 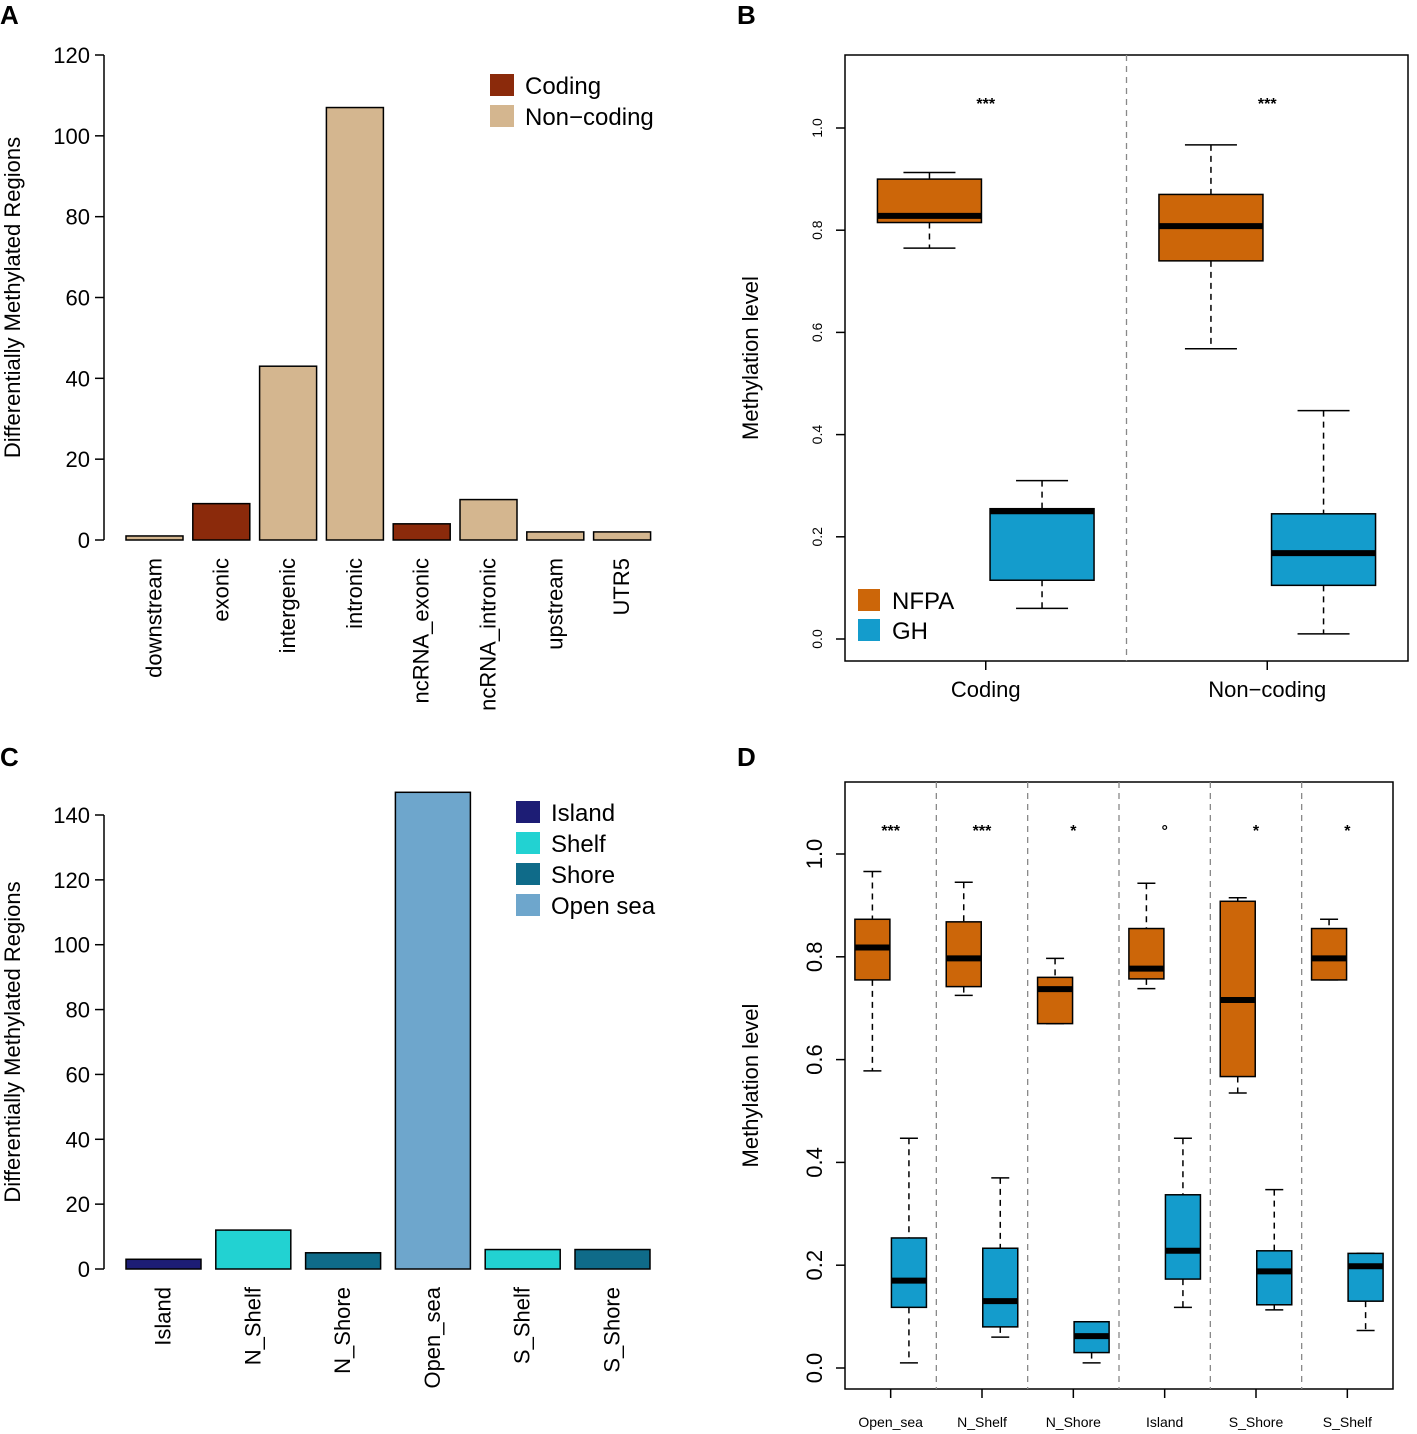 I want to click on x-tick-label: intronic, so click(x=354, y=593).